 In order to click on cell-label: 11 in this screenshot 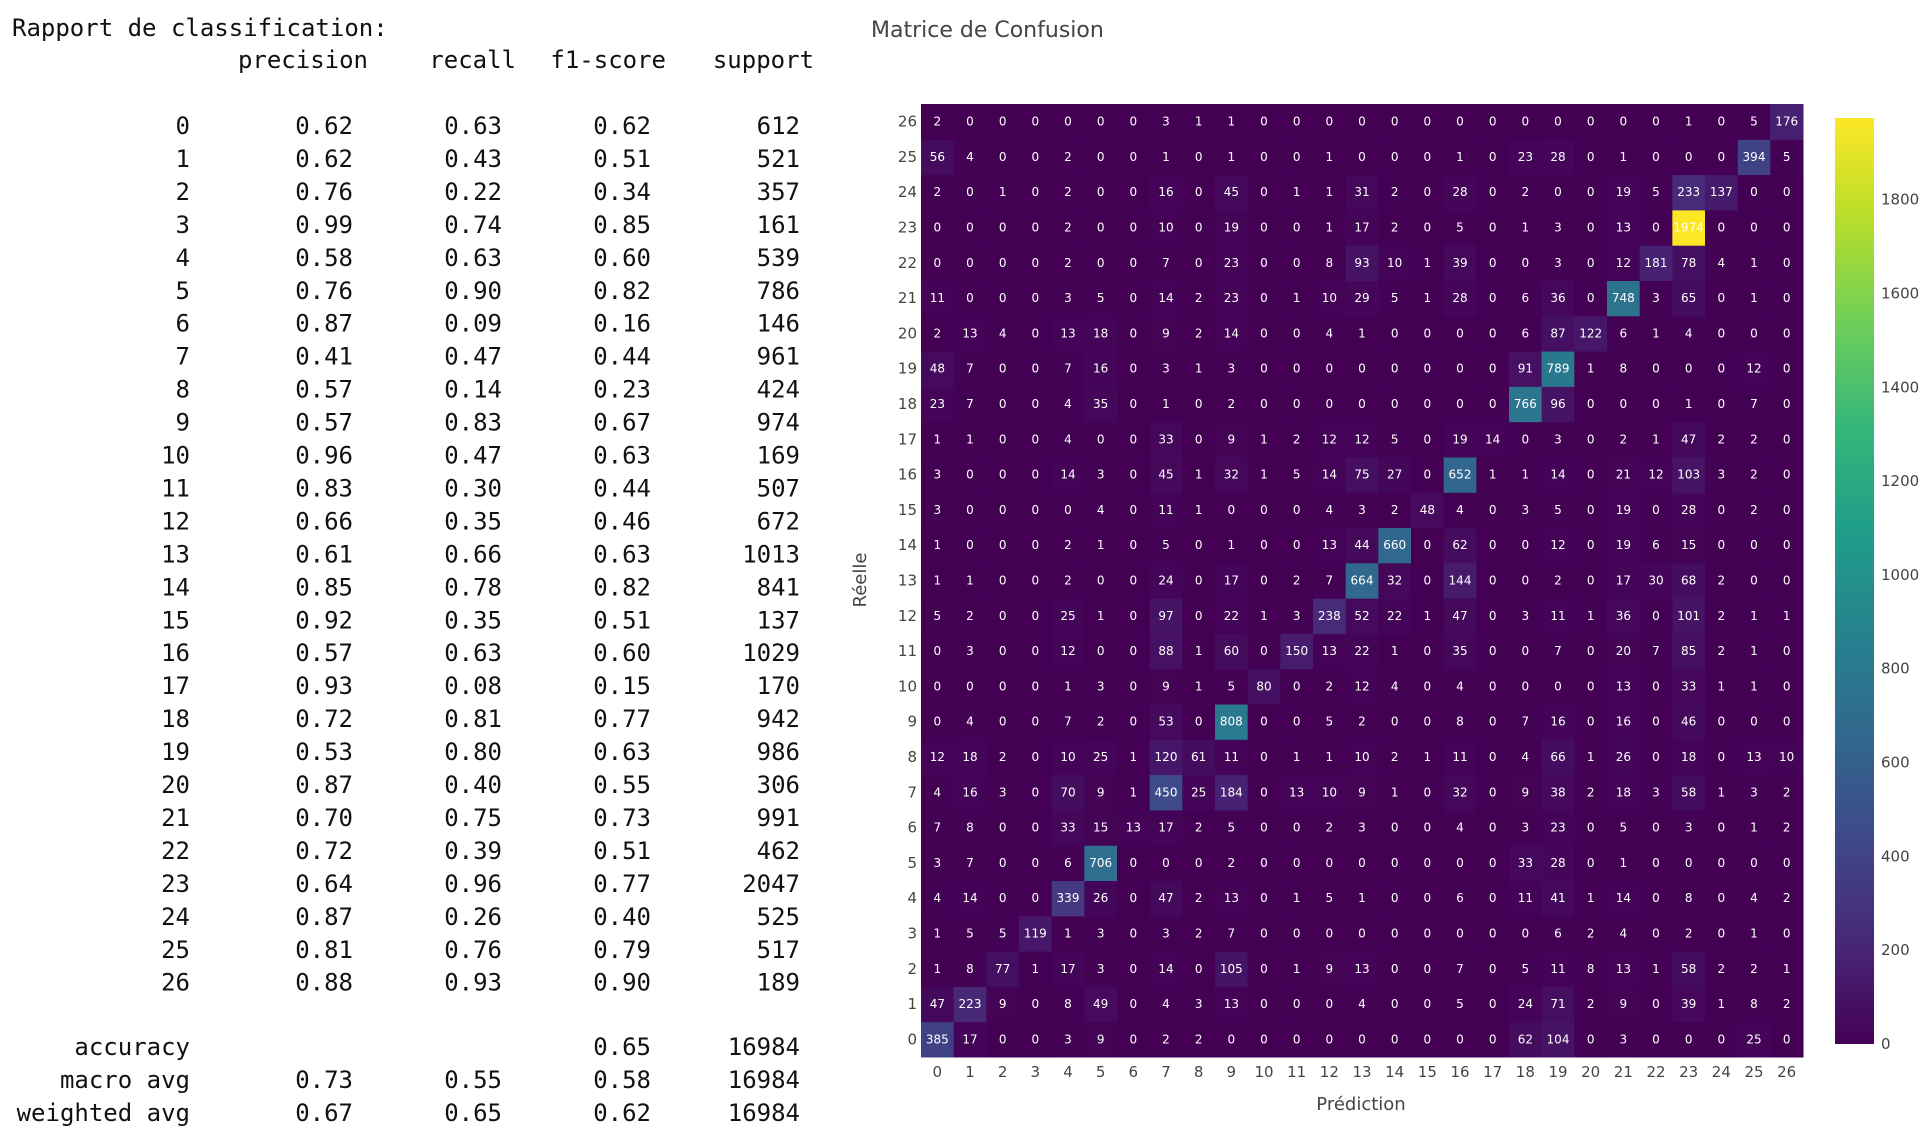, I will do `click(1231, 757)`.